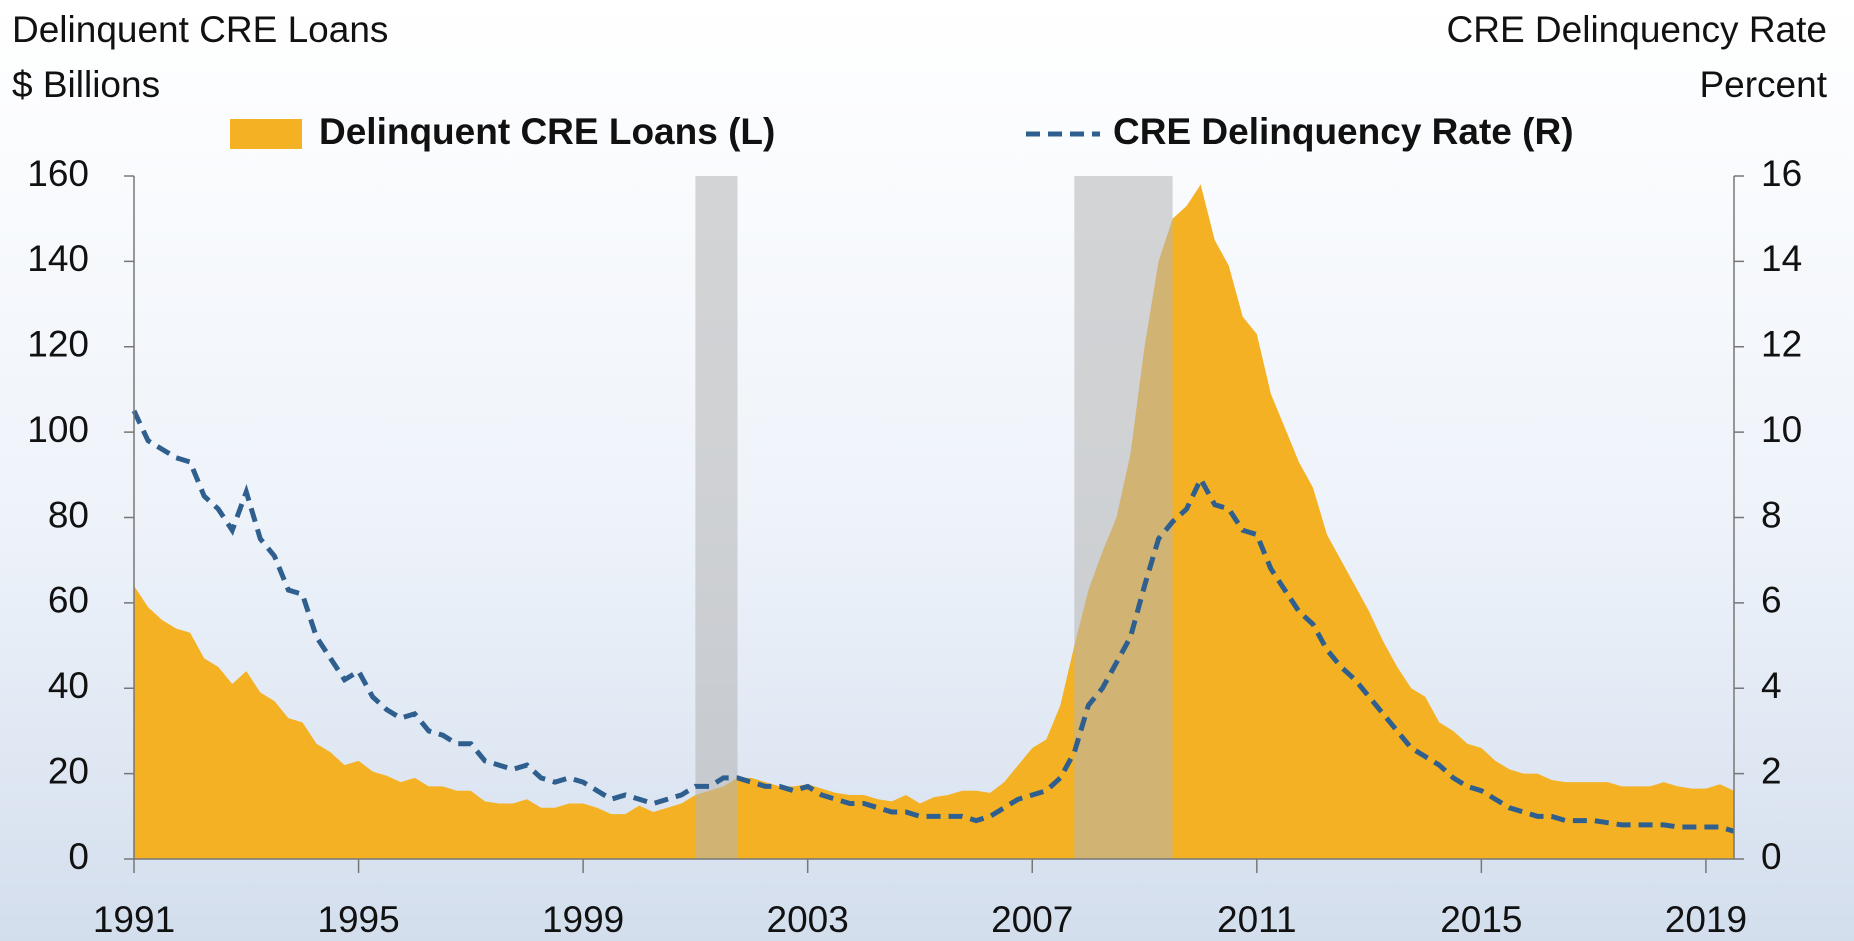 The height and width of the screenshot is (941, 1854). Describe the element at coordinates (58, 173) in the screenshot. I see `y-tick-label: 160` at that location.